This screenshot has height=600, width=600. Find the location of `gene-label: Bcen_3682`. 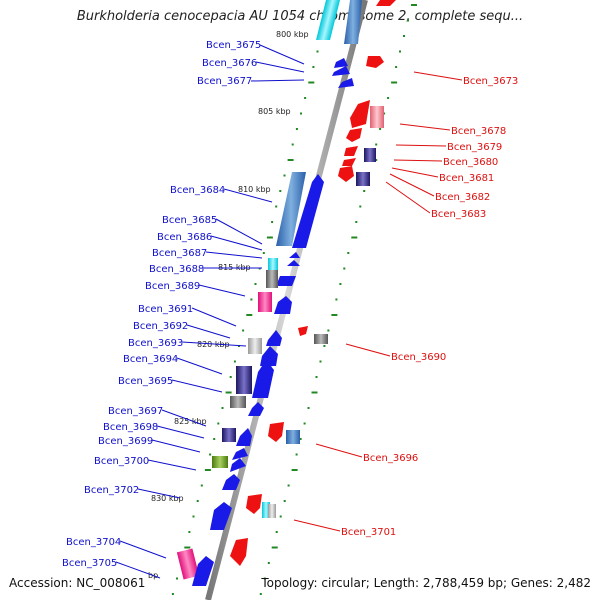

gene-label: Bcen_3682 is located at coordinates (462, 197).